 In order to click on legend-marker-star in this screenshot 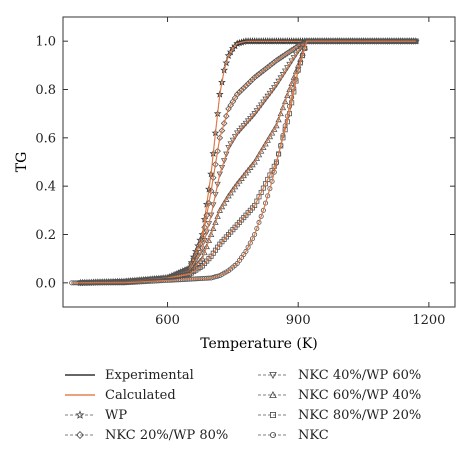, I will do `click(80, 414)`.